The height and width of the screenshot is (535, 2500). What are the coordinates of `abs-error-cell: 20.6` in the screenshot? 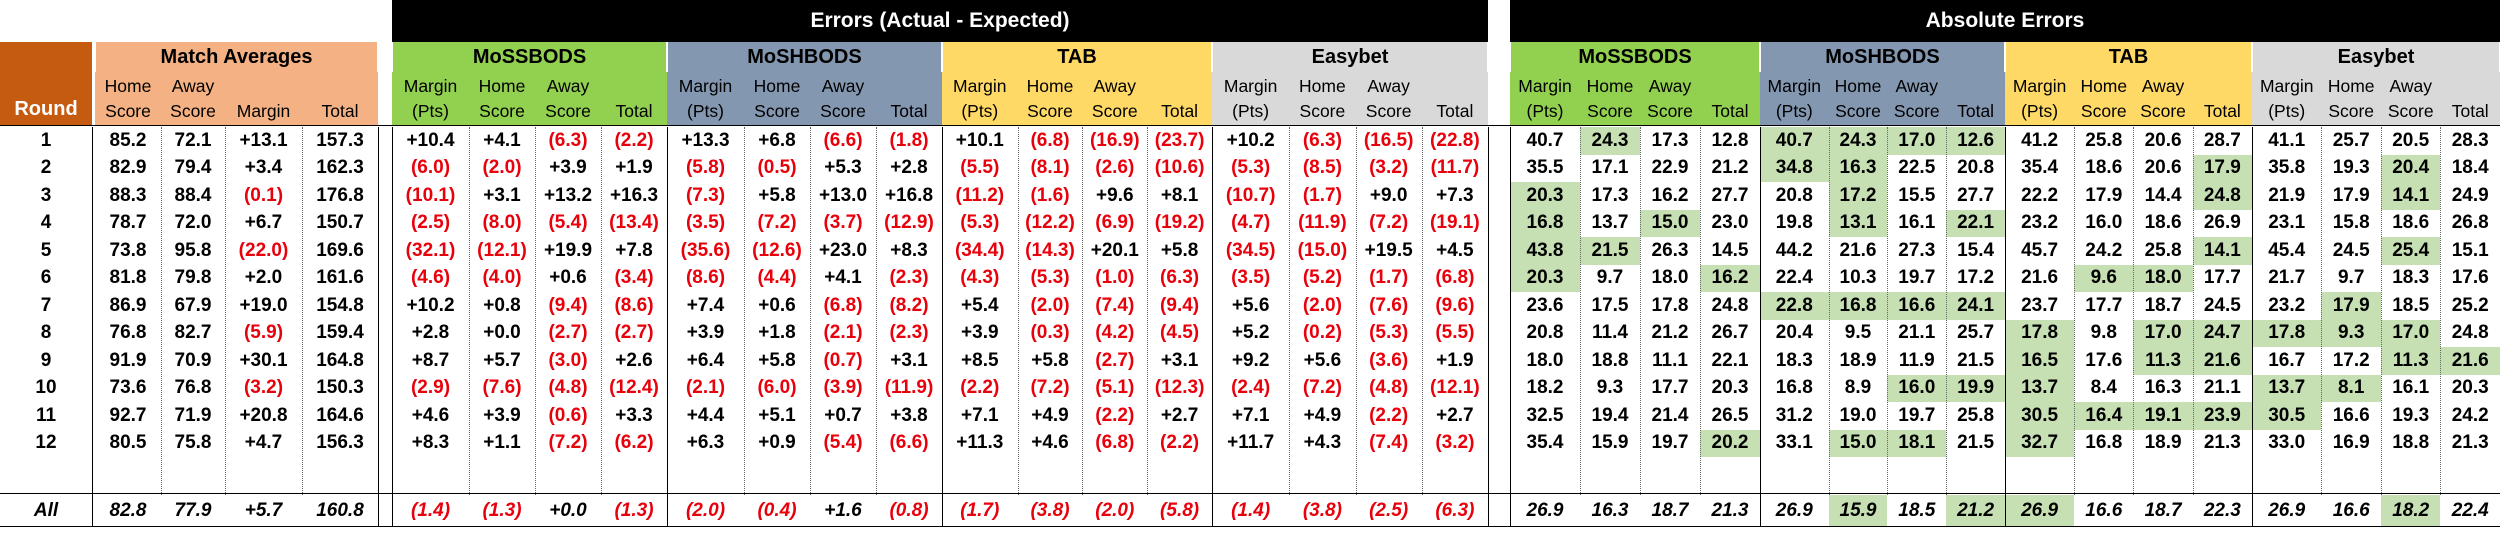 It's located at (2163, 168).